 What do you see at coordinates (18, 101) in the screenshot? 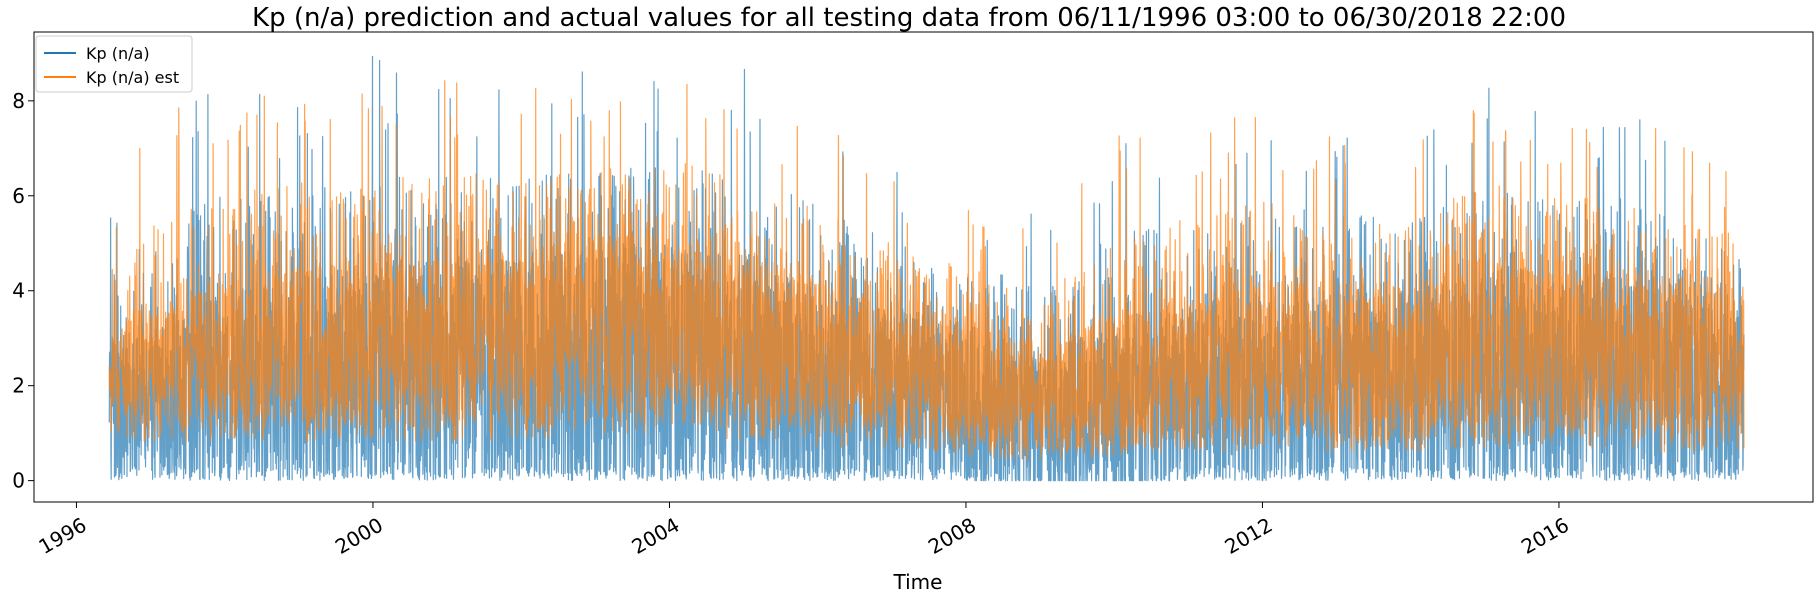
I see `y-tick-label: 8` at bounding box center [18, 101].